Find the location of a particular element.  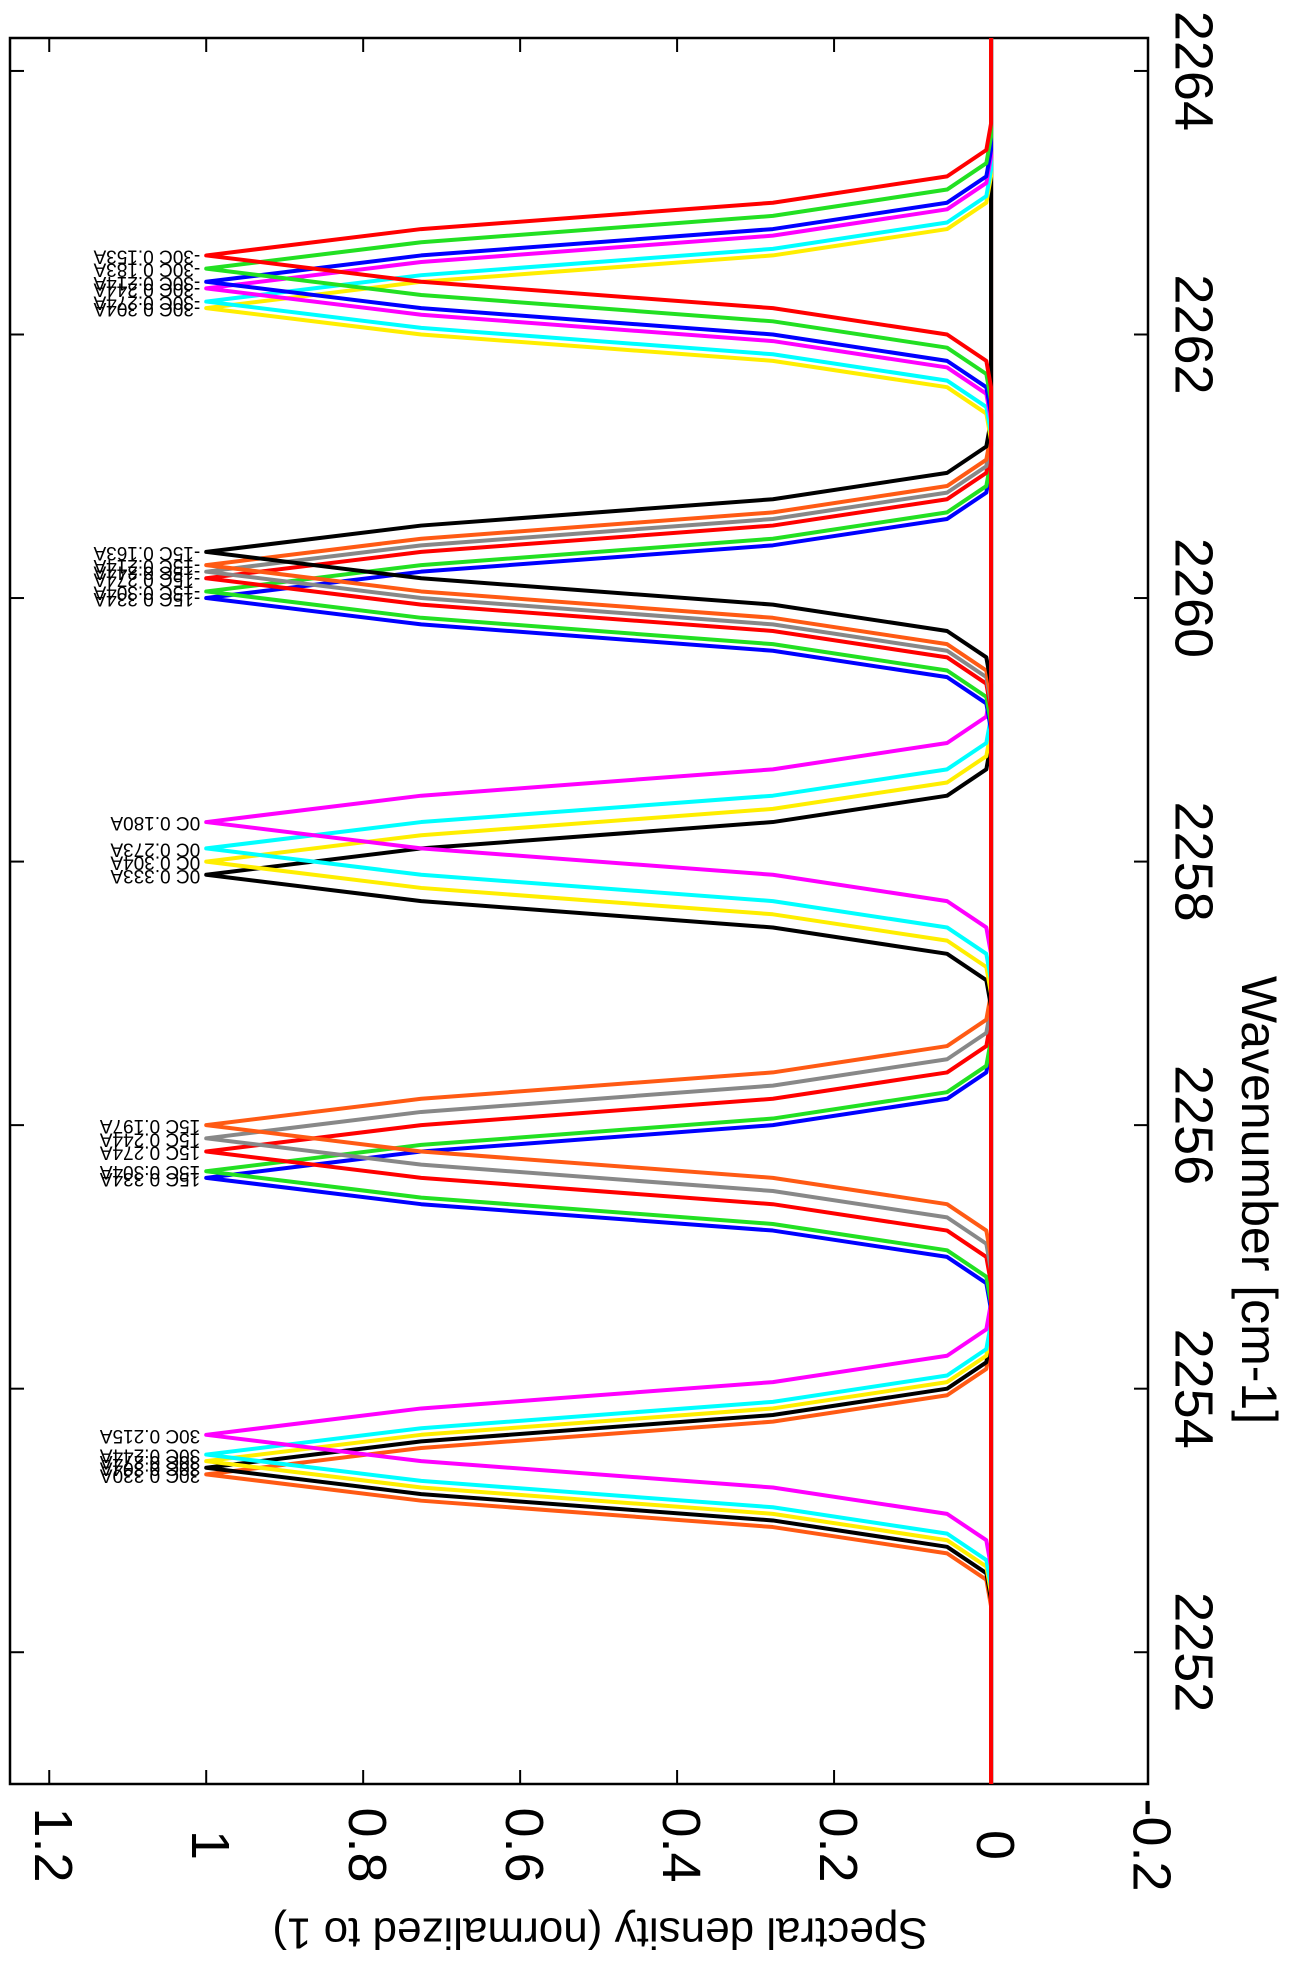

peak-label: -30C 0.274A is located at coordinates (146, 302).